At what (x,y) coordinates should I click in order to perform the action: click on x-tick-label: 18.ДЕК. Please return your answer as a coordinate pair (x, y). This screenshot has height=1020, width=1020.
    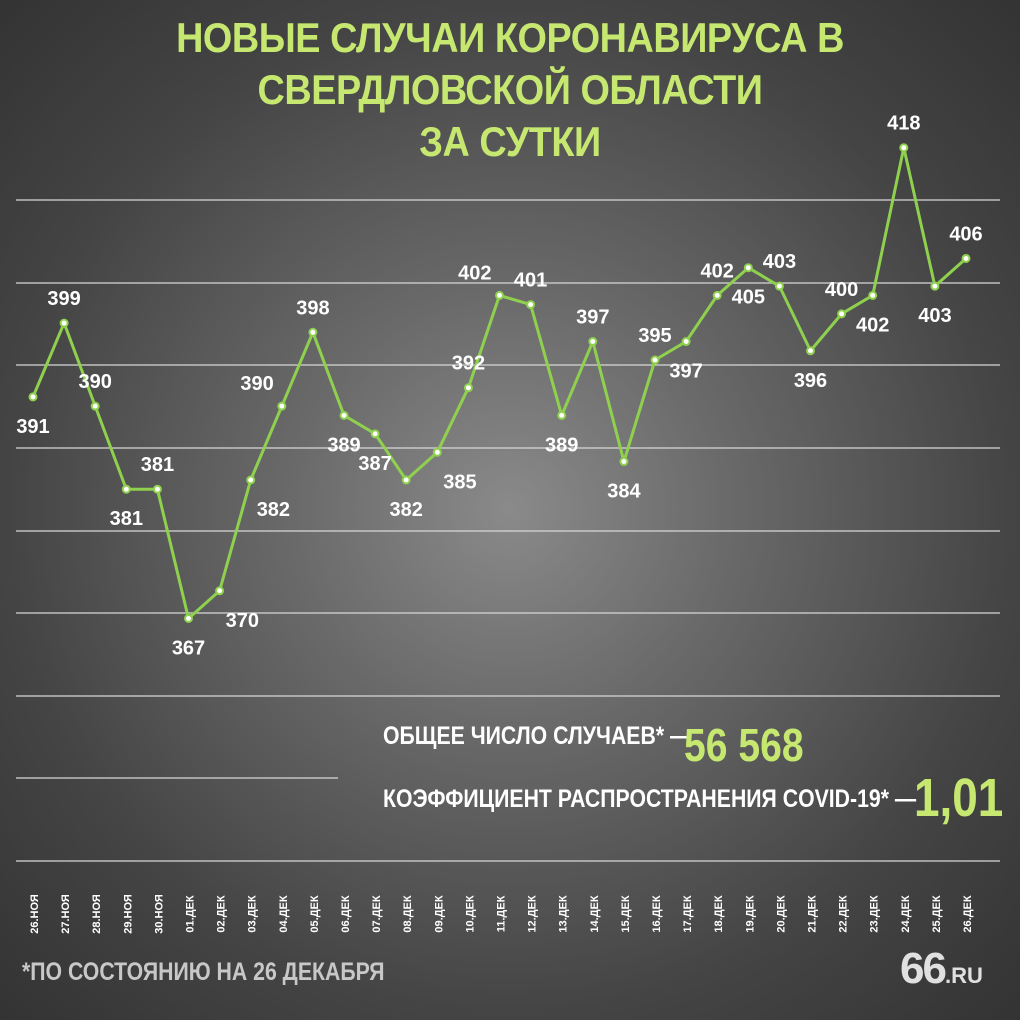
    Looking at the image, I should click on (719, 913).